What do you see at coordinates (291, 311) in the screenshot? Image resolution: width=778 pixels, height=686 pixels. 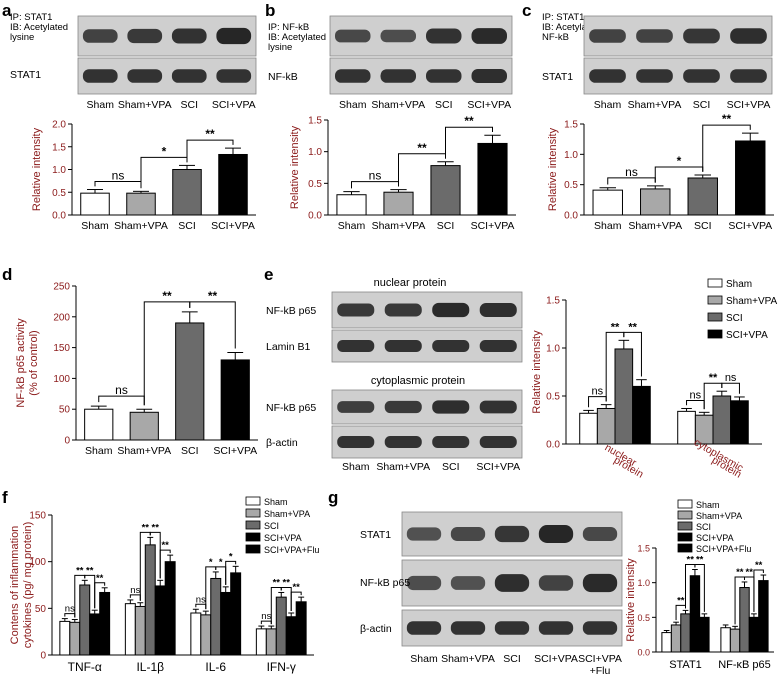 I see `blot-label: NF-kB p65` at bounding box center [291, 311].